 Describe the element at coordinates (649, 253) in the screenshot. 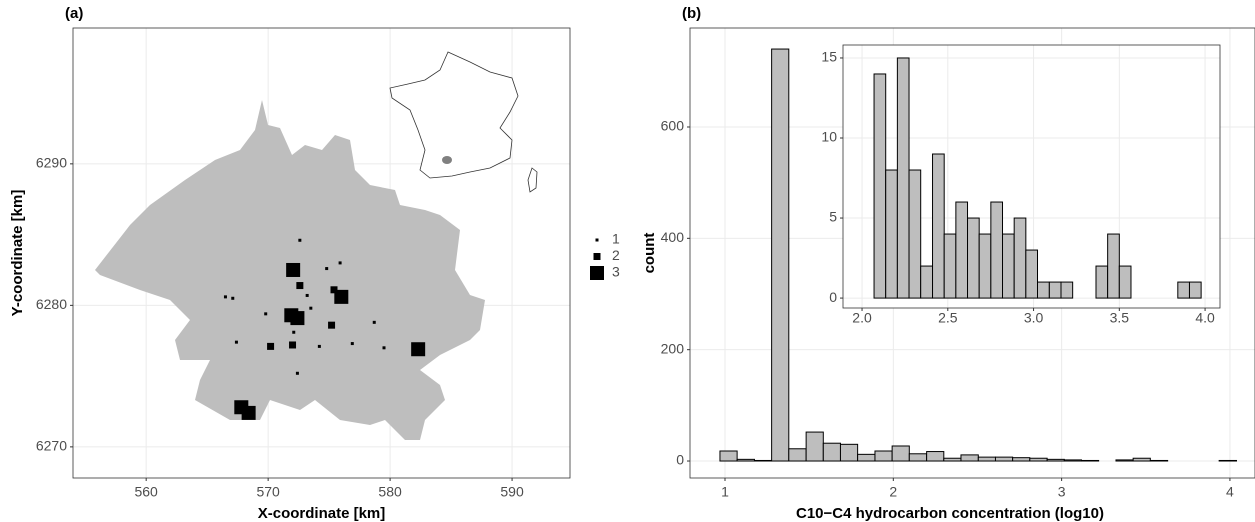

I see `y-axis-label: count` at that location.